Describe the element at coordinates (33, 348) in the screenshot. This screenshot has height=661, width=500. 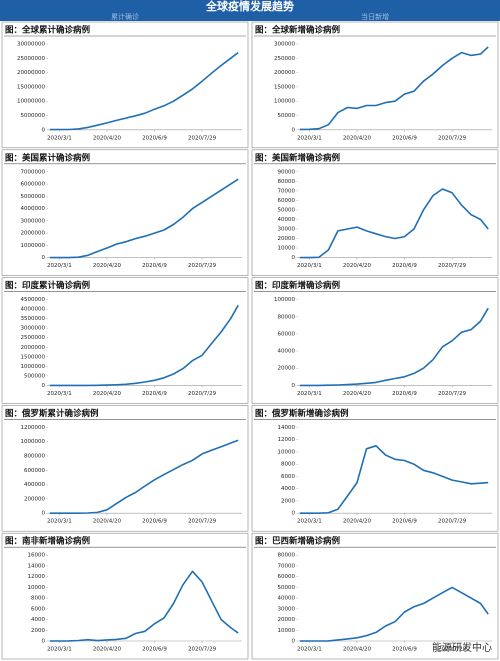
I see `y-tick-label: 2000000` at that location.